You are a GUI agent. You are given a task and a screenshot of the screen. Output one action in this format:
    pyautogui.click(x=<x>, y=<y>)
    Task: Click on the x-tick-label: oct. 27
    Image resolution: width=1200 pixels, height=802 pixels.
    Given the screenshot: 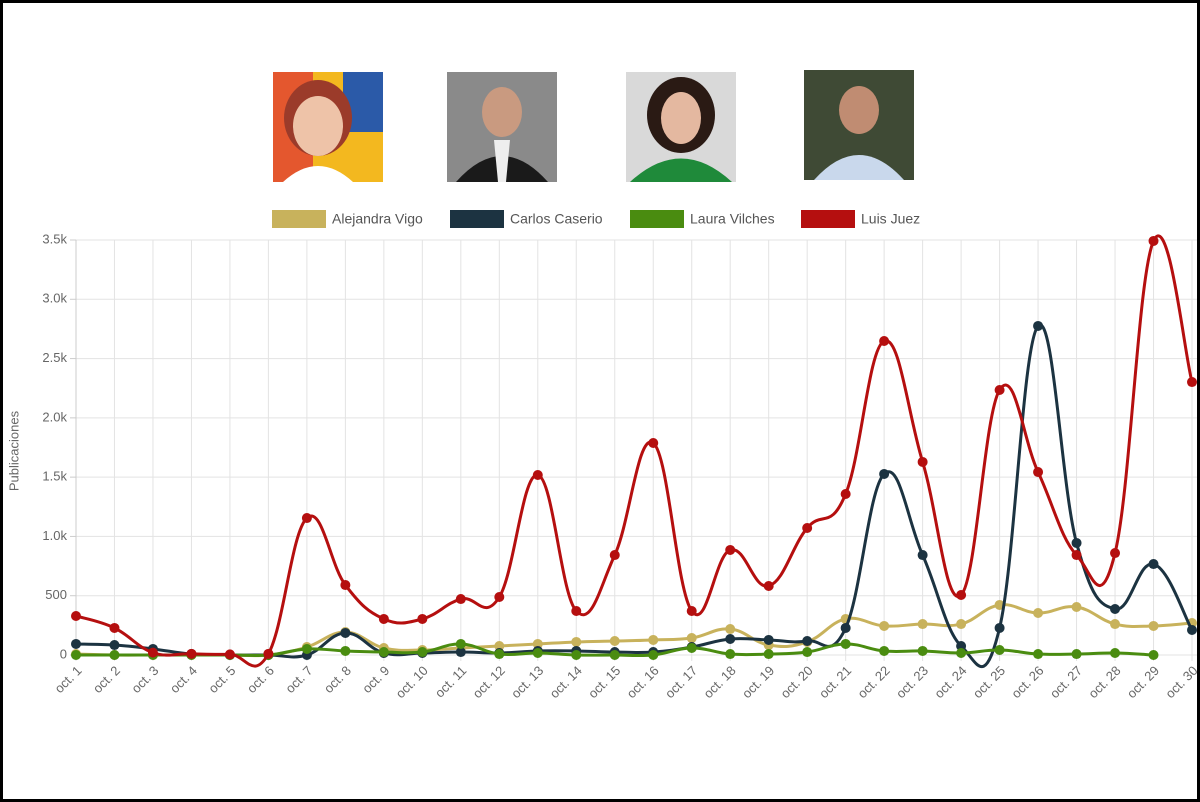 What is the action you would take?
    pyautogui.click(x=1066, y=682)
    